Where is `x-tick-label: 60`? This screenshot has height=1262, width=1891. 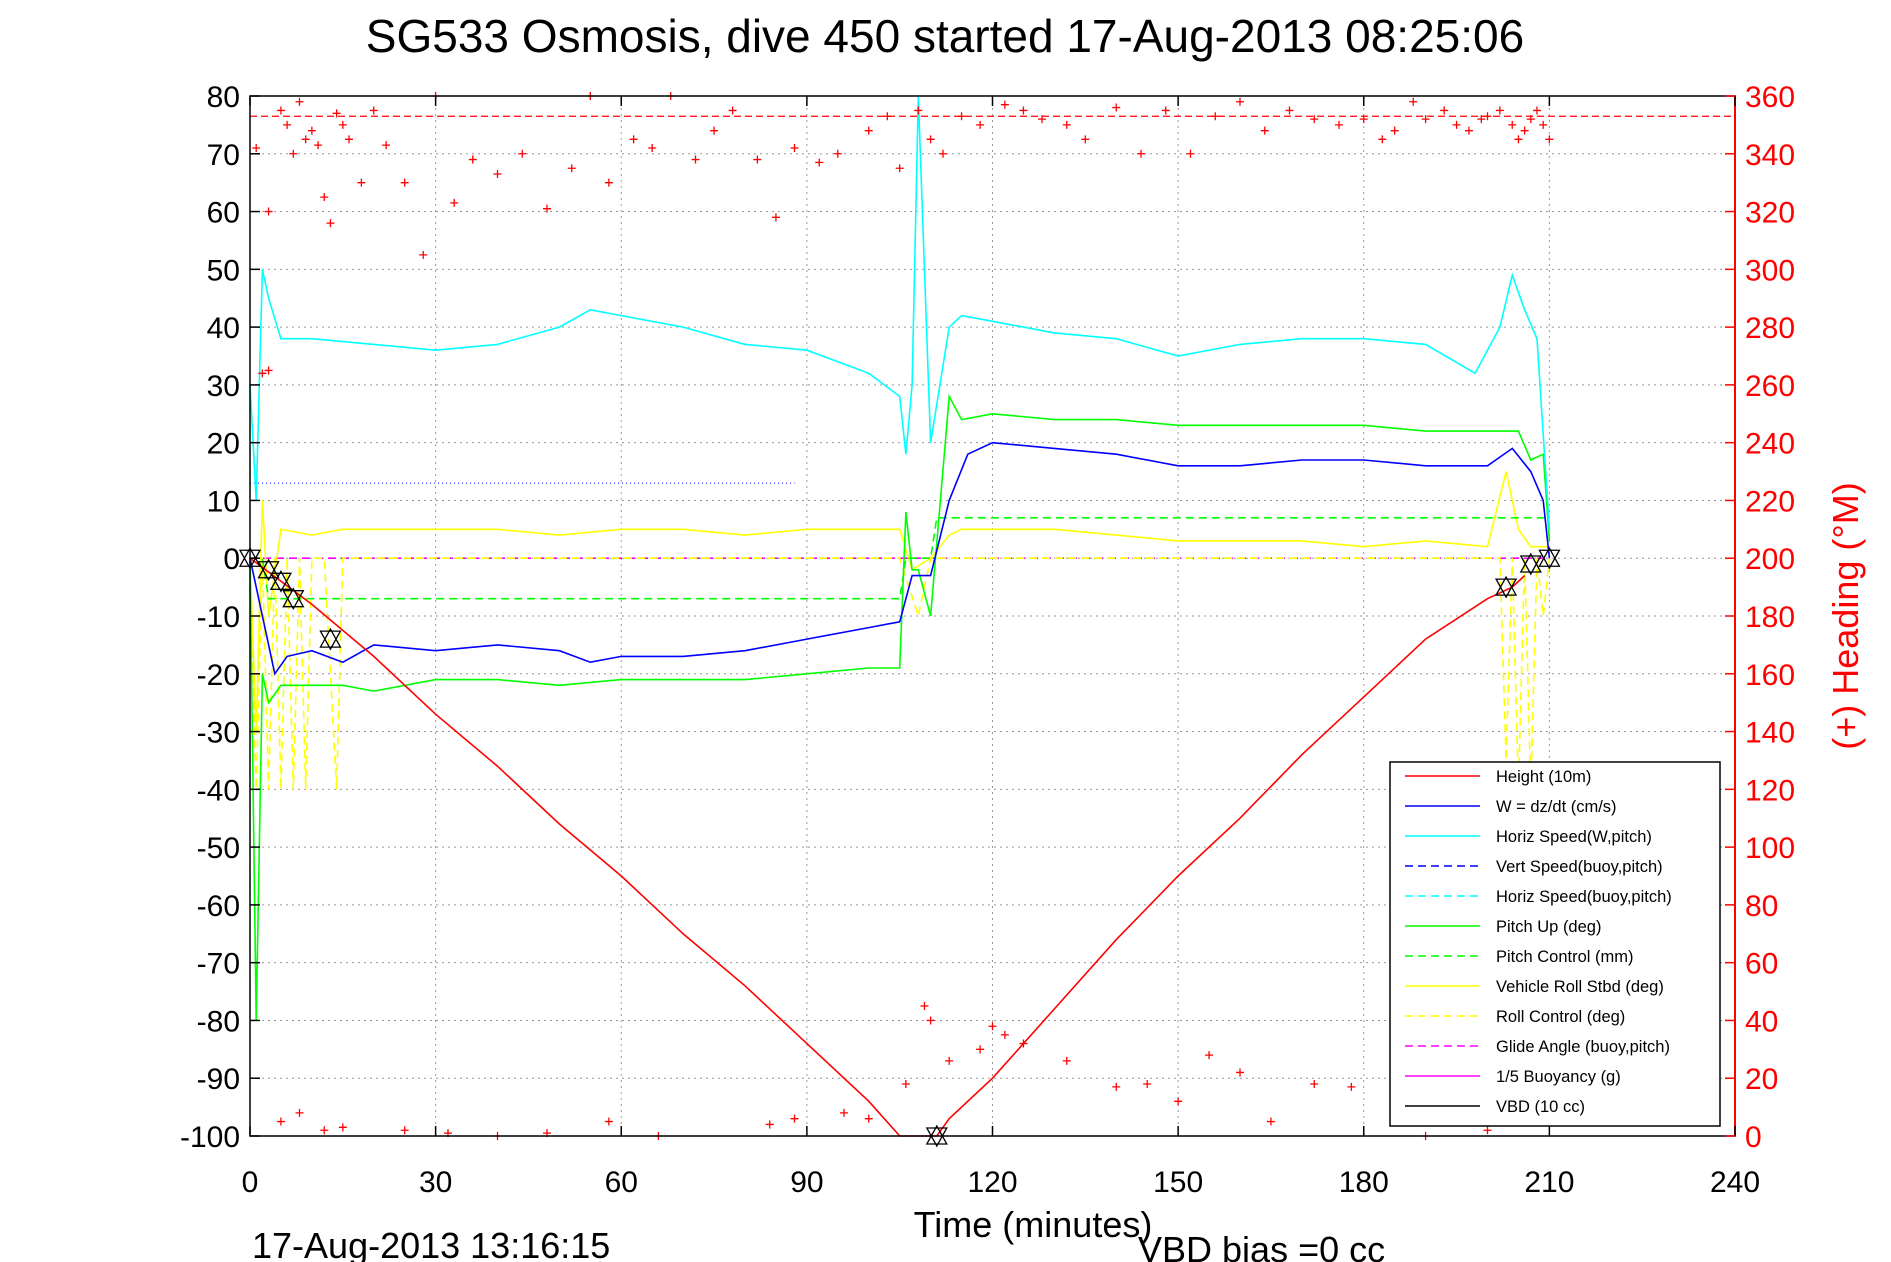
x-tick-label: 60 is located at coordinates (621, 1182).